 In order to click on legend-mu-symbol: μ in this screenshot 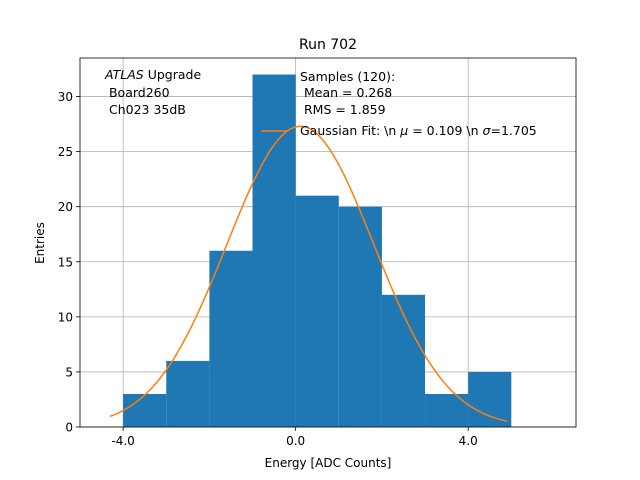, I will do `click(403, 130)`.